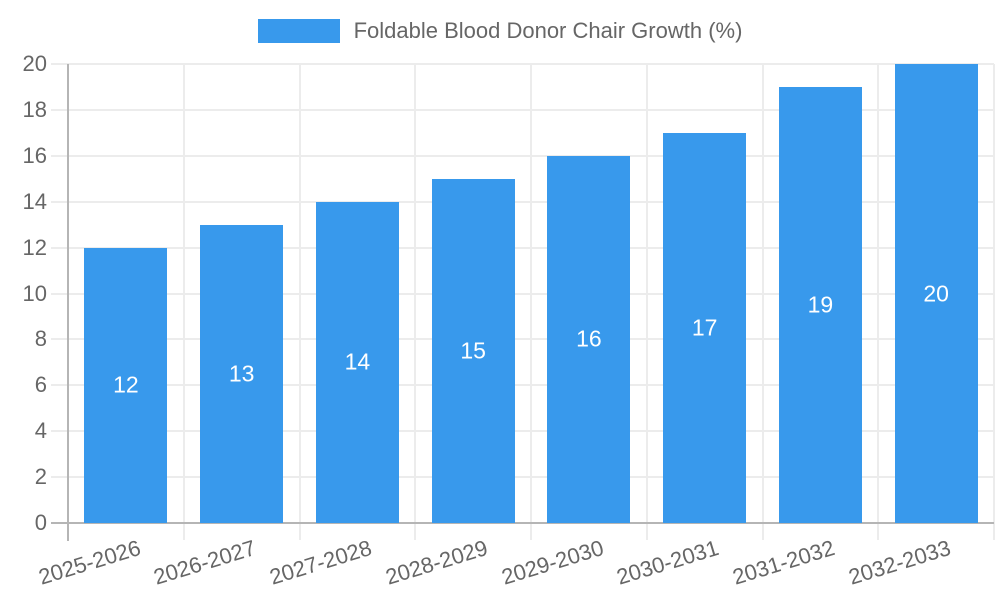 The image size is (1000, 600). I want to click on x-tick-label: 2026-2027, so click(205, 562).